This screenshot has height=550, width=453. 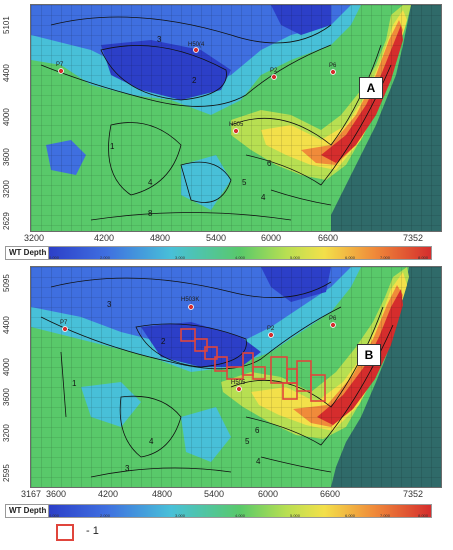 I want to click on contour-label: 8, so click(x=150, y=213).